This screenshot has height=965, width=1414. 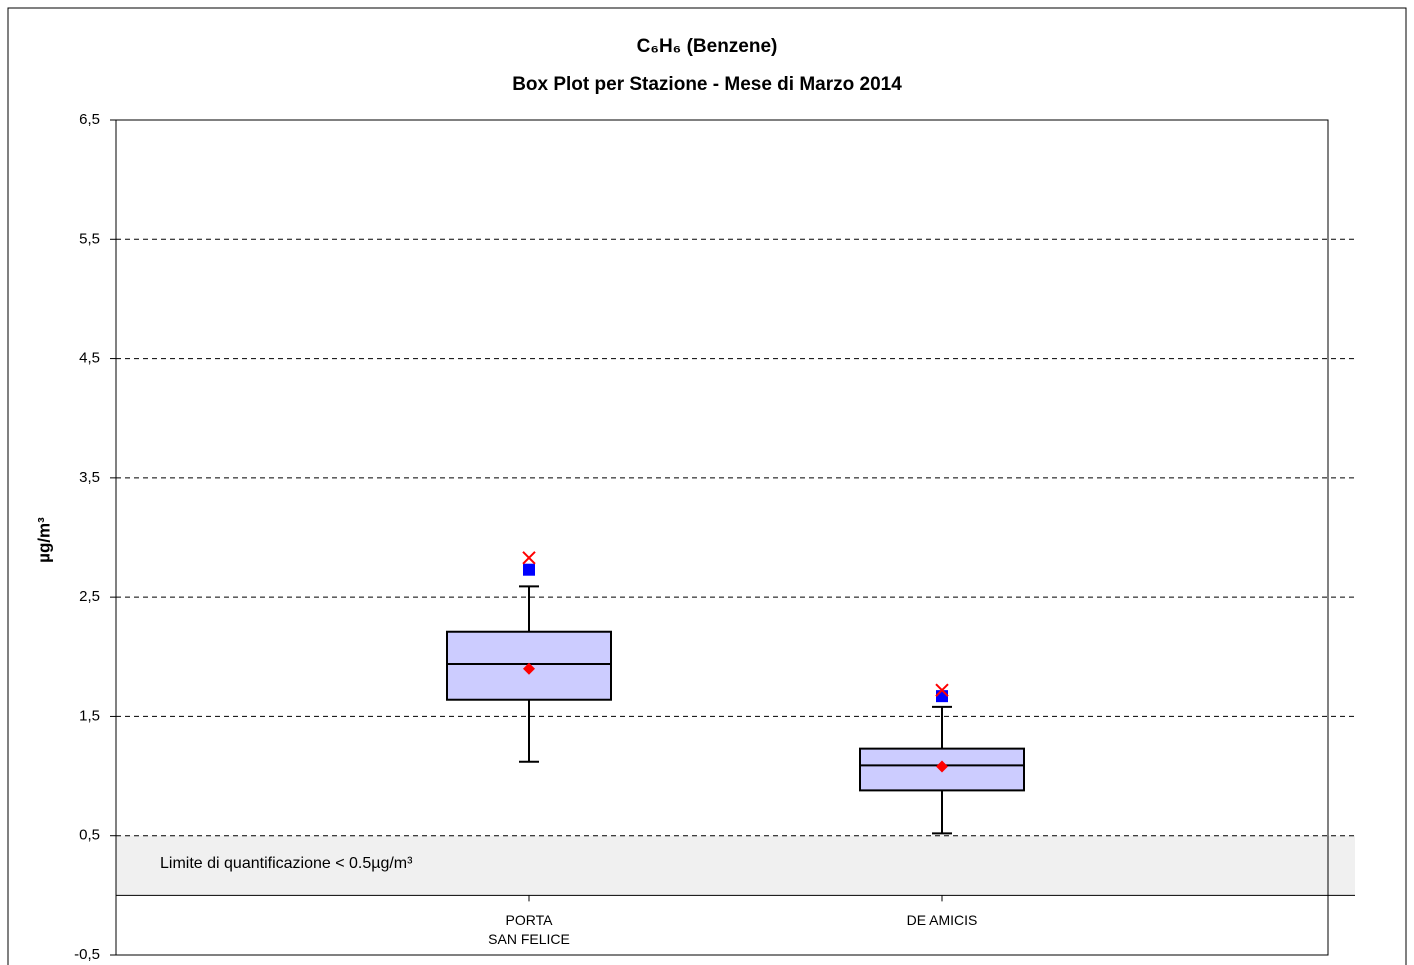 I want to click on y-tick-label: 4,5, so click(x=89, y=358).